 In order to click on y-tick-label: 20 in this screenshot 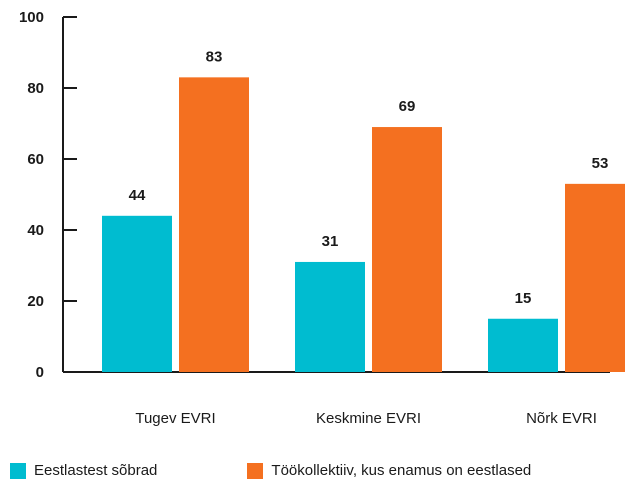, I will do `click(35, 301)`.